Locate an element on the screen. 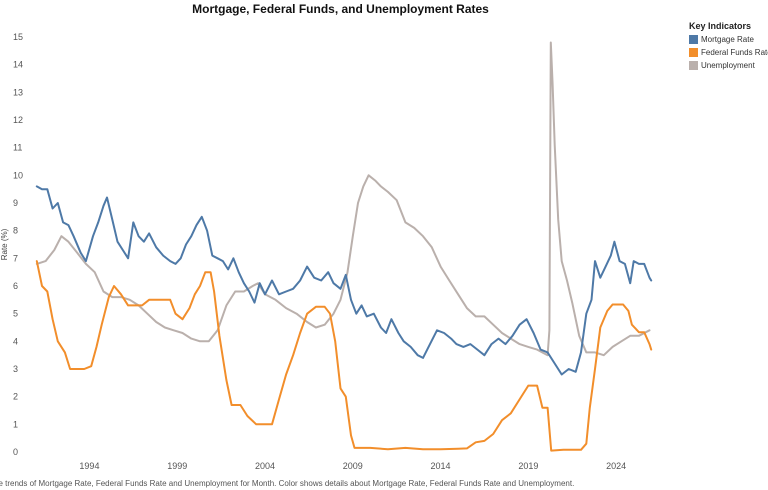 Image resolution: width=768 pixels, height=490 pixels. y-tick-label: 9 is located at coordinates (15, 203).